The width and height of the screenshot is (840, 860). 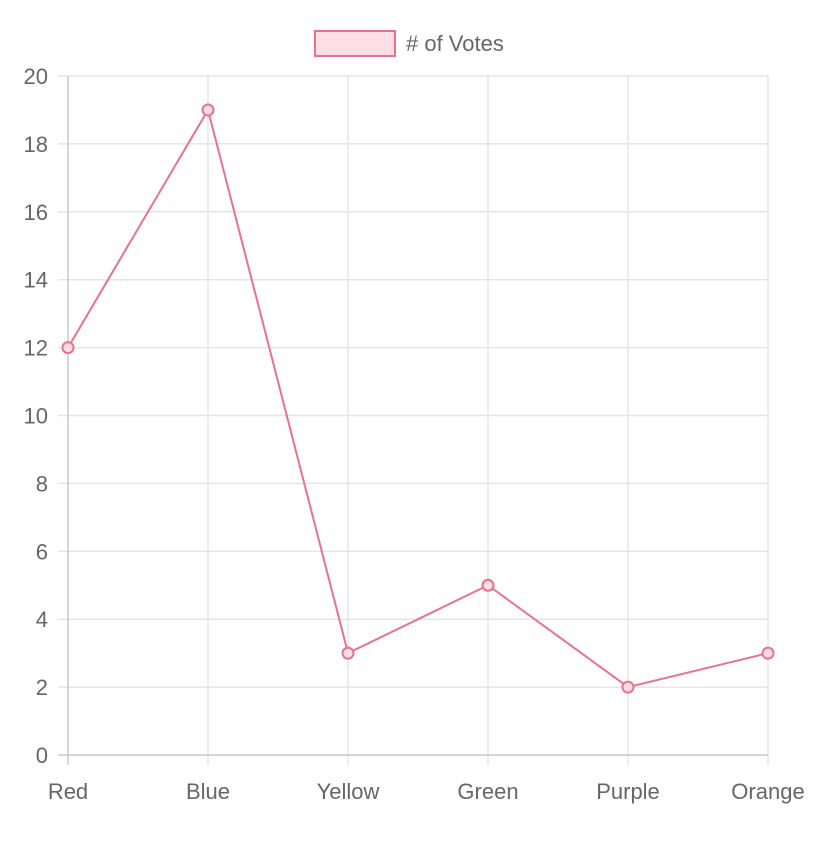 What do you see at coordinates (42, 687) in the screenshot?
I see `y-tick-label: 2` at bounding box center [42, 687].